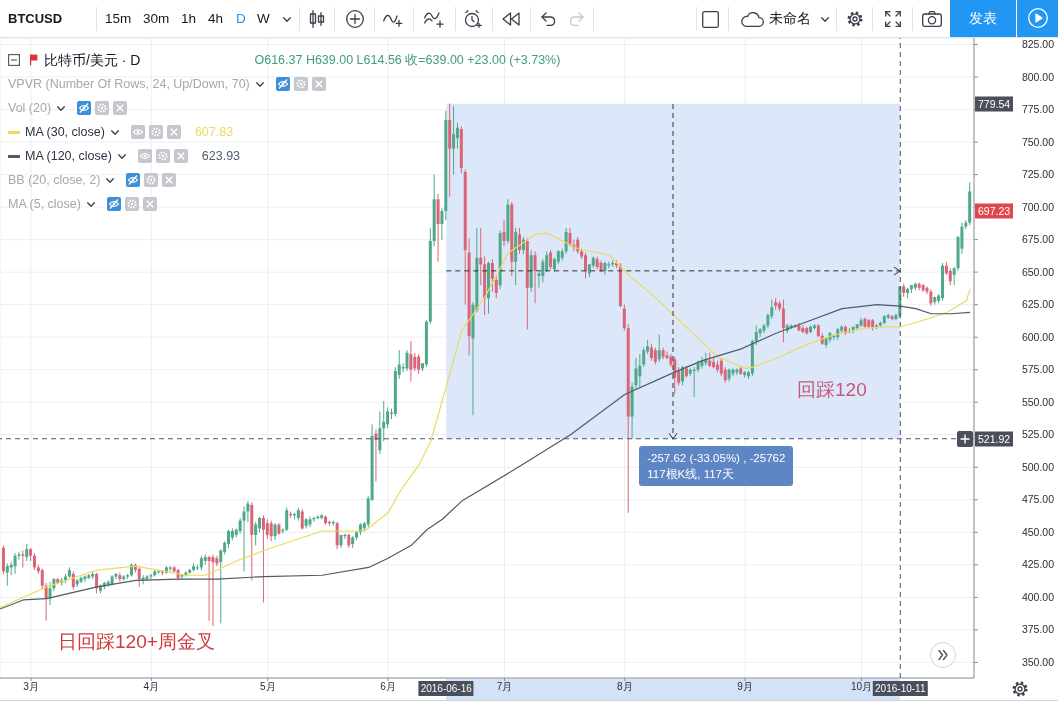  Describe the element at coordinates (1038, 304) in the screenshot. I see `y-tick-label: 625.00` at that location.